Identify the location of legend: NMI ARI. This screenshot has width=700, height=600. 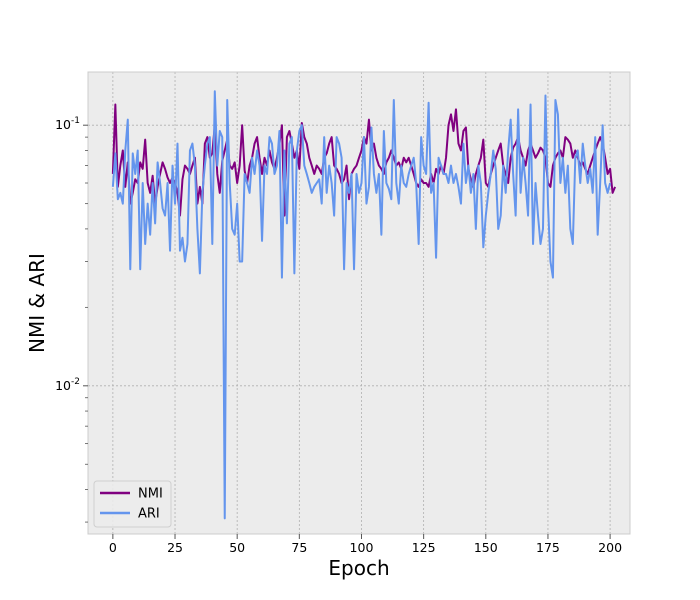
(132, 504).